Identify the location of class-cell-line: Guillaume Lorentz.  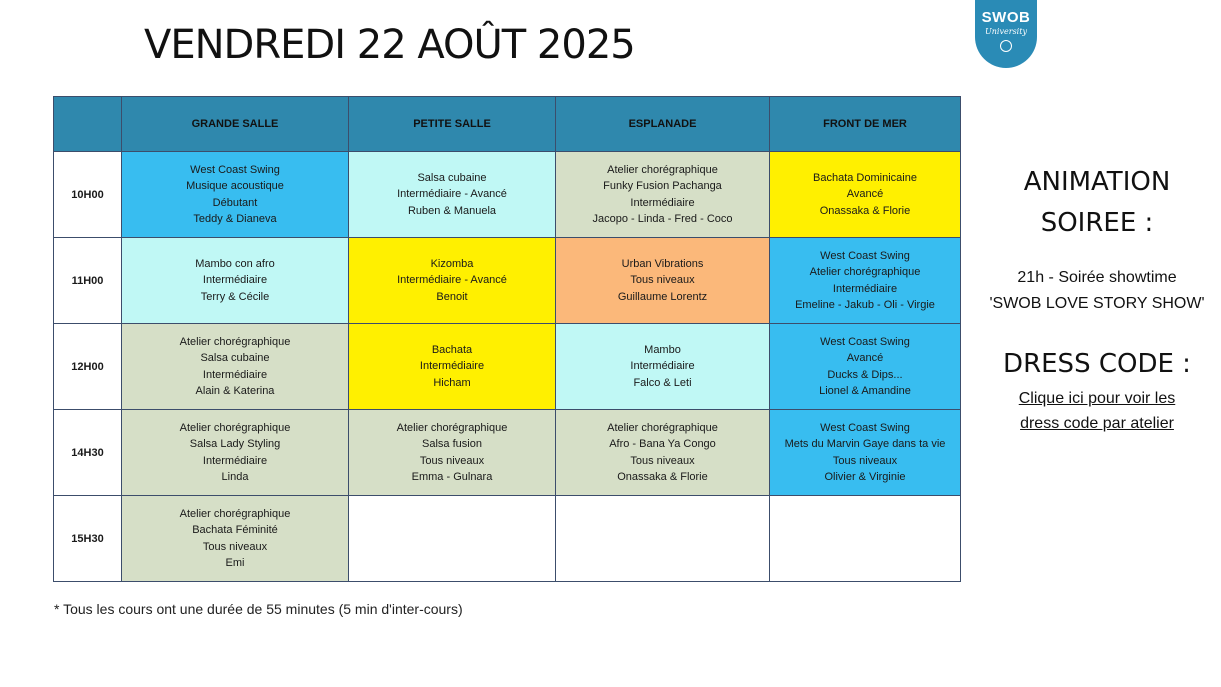
(662, 296).